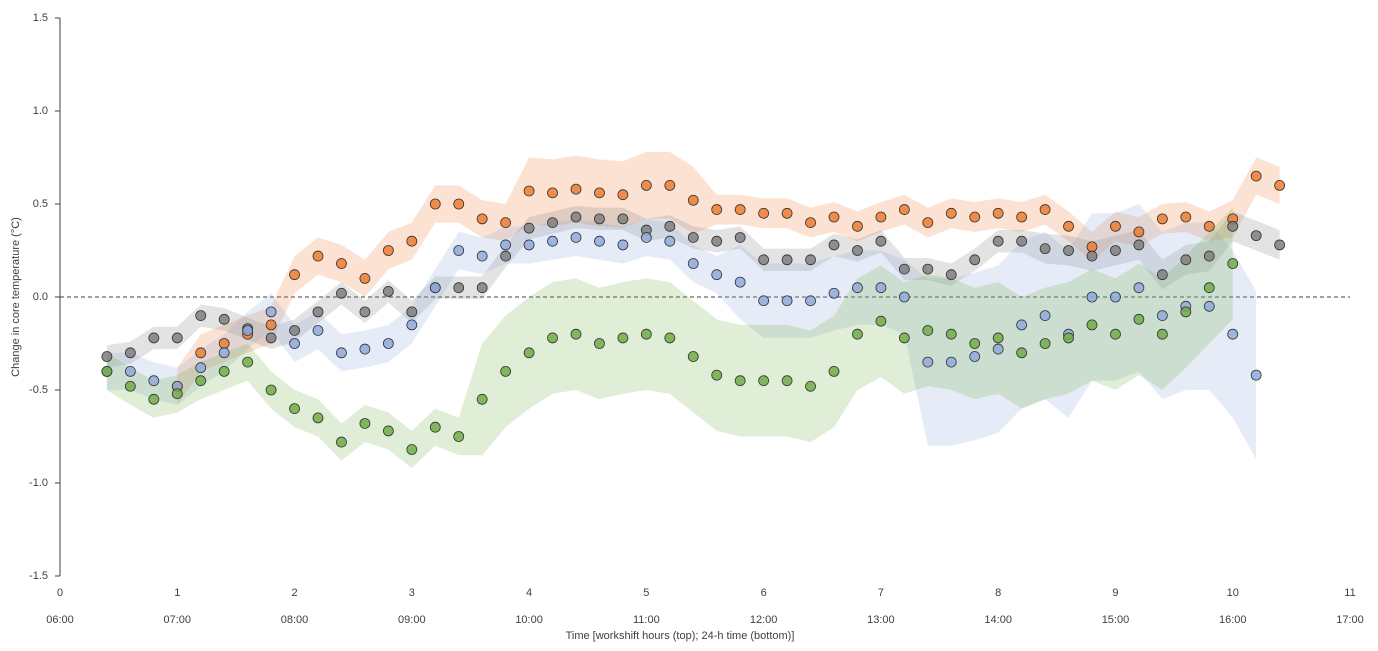 The image size is (1378, 651). I want to click on x-time-label: 13:00, so click(881, 620).